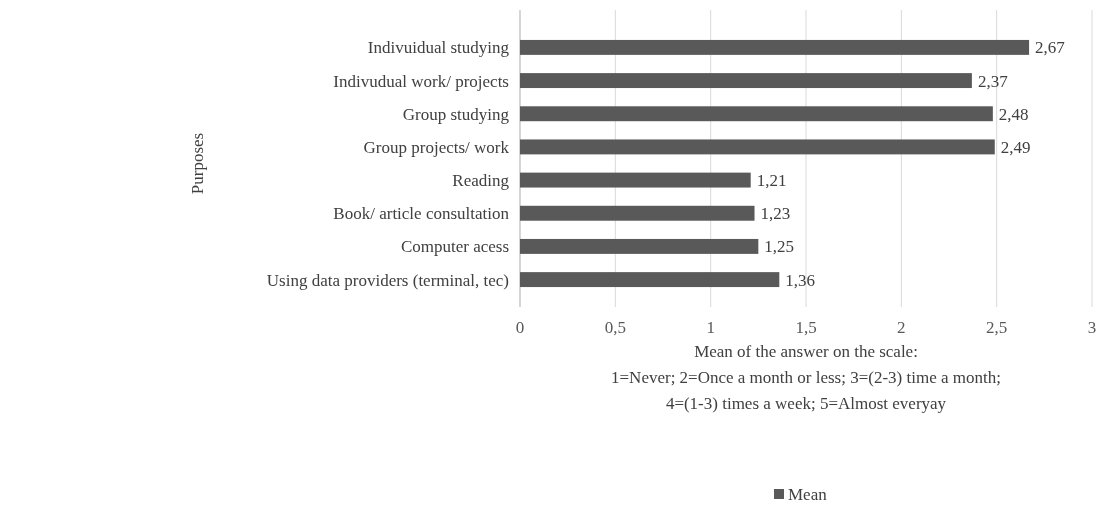  Describe the element at coordinates (806, 377) in the screenshot. I see `x-axis-title: Mean of the answer on the scale: 1=Never; 2=Once a month or less; 3=(2-3) time a month; 4=(1-3) times a week; 5=Almost everyay` at that location.